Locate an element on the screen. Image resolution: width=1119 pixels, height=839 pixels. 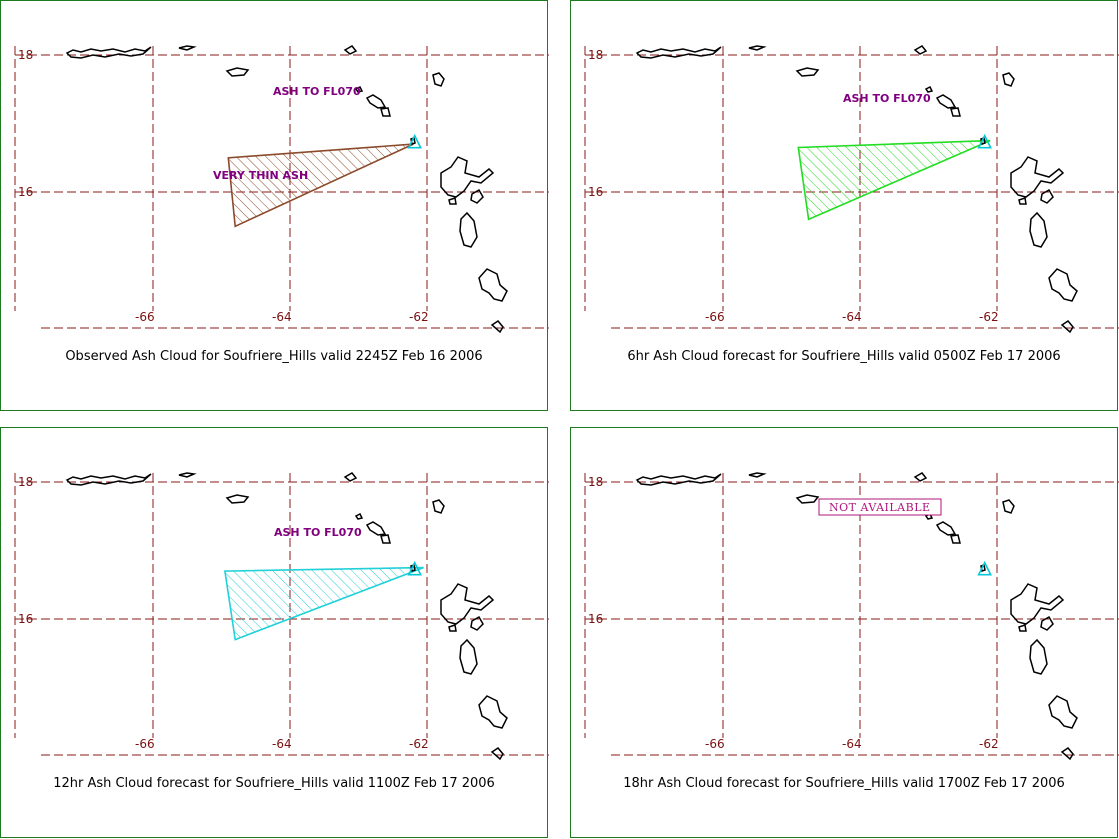
not-available-label: NOT AVAILABLE is located at coordinates (880, 507).